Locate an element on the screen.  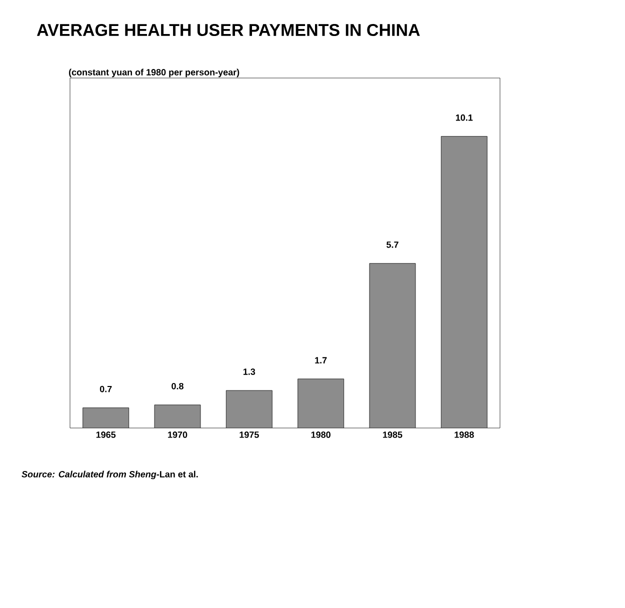
chart-subtitle: (constant yuan of 1980 per person-year) is located at coordinates (154, 73).